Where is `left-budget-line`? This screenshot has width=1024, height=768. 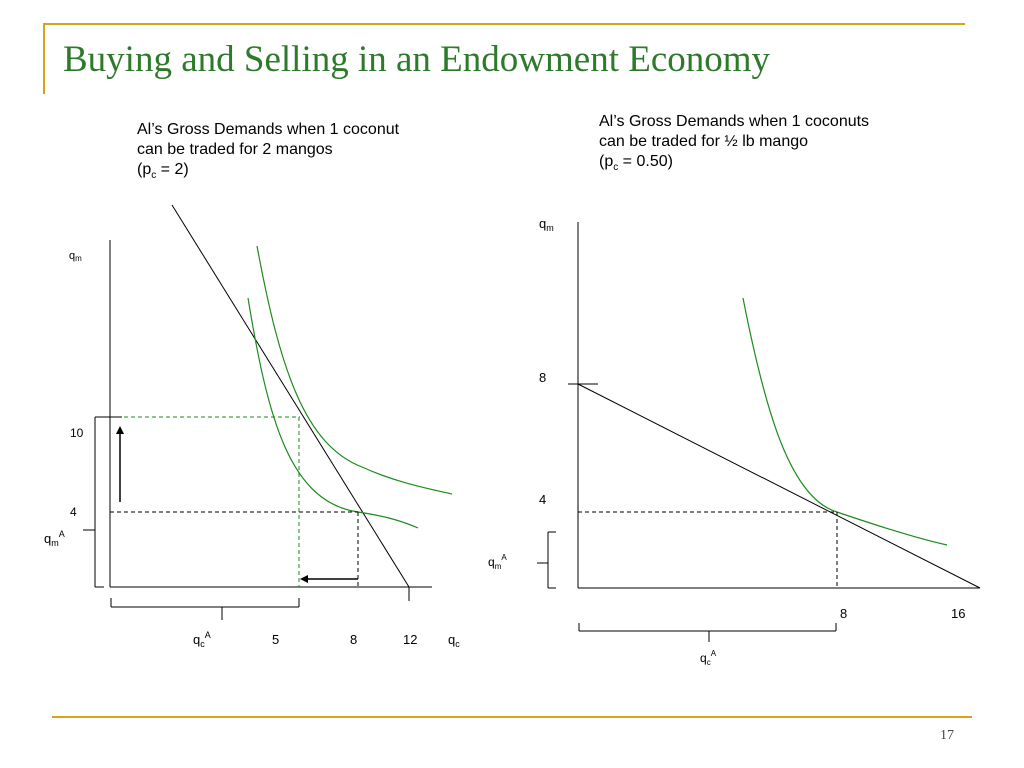 left-budget-line is located at coordinates (290, 396).